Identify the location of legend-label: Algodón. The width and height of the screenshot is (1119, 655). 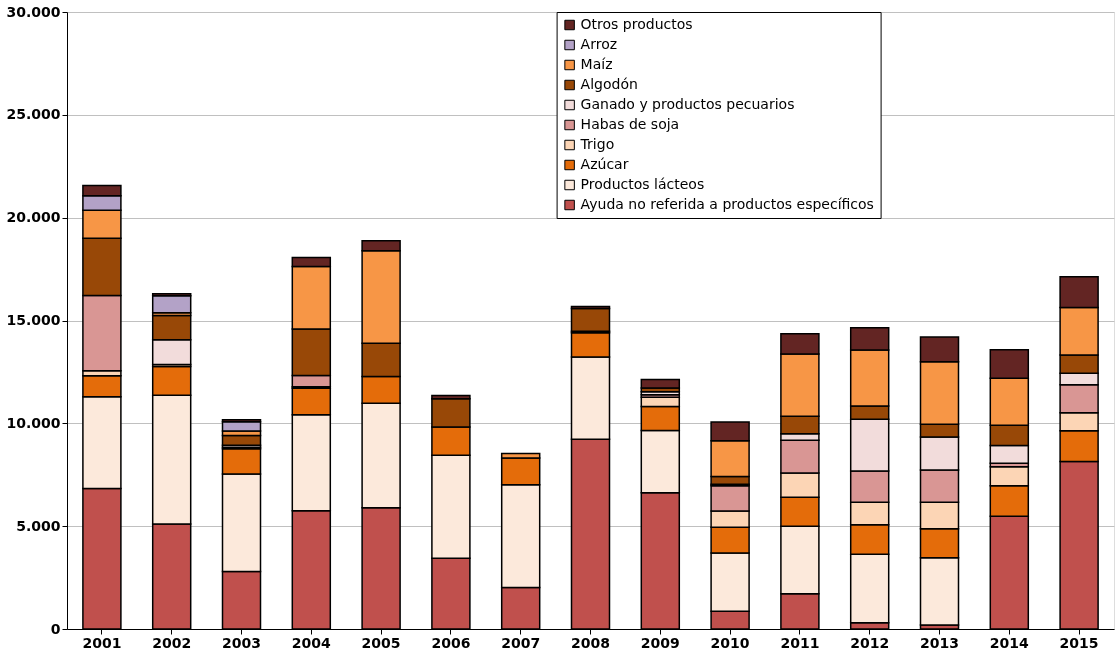
(609, 84).